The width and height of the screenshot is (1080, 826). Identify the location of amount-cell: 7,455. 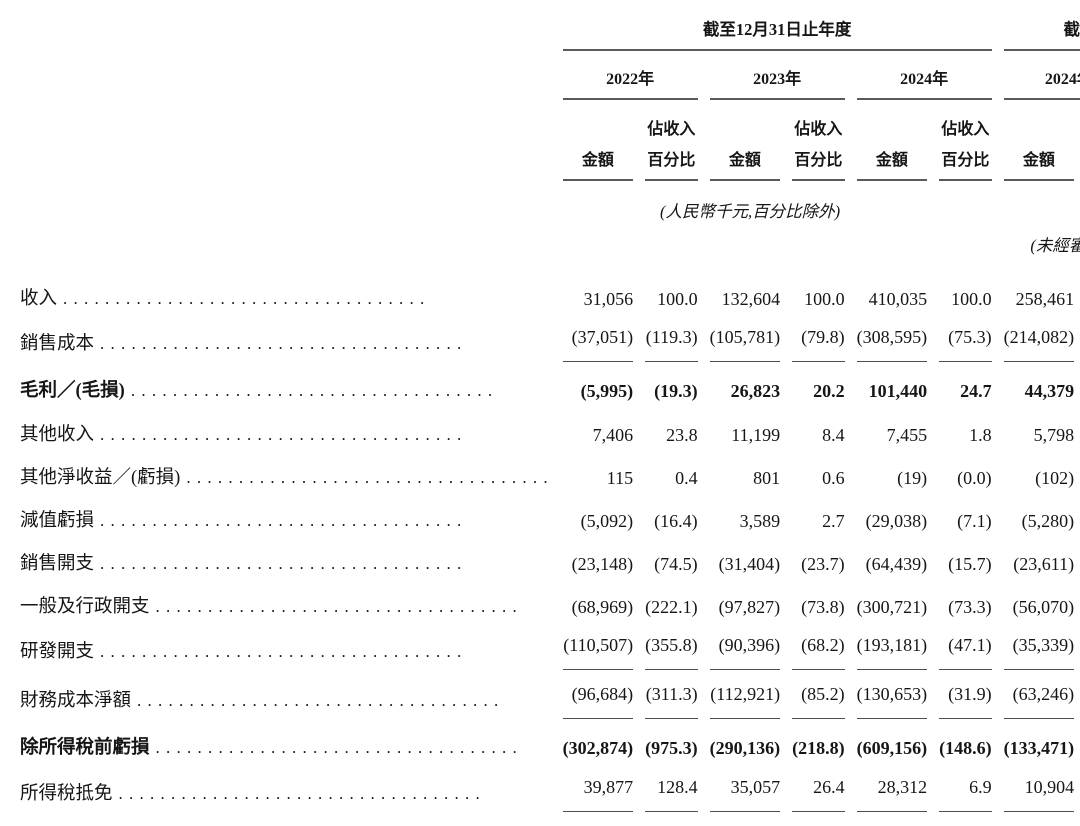
(907, 435).